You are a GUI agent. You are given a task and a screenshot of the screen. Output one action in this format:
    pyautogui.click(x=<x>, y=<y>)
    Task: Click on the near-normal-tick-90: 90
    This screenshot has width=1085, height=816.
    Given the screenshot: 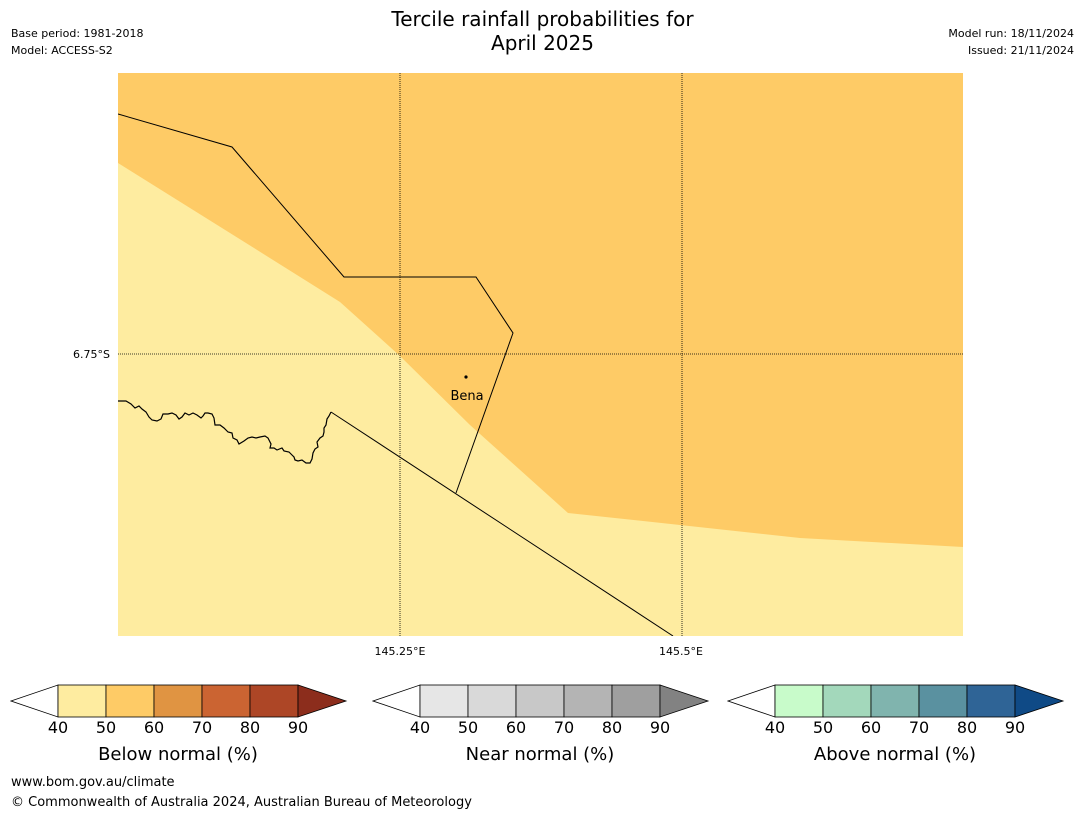 What is the action you would take?
    pyautogui.click(x=660, y=727)
    